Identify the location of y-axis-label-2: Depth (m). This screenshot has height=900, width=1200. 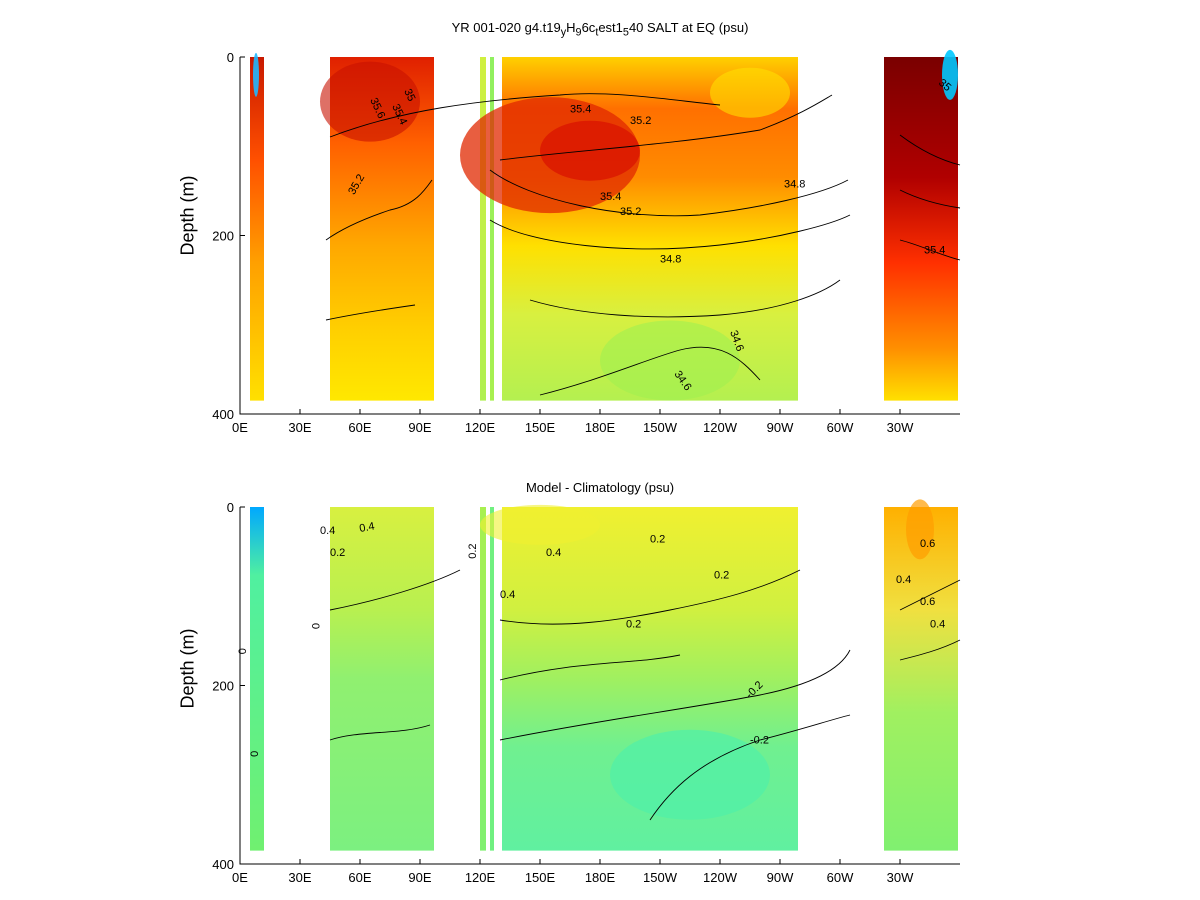
(187, 668).